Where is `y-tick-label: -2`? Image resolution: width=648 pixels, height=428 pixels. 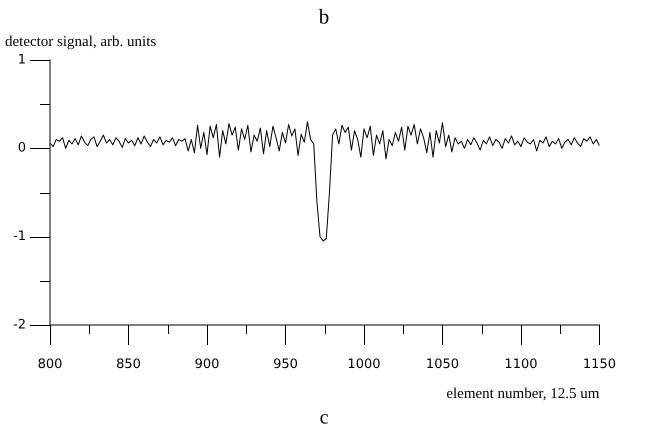 y-tick-label: -2 is located at coordinates (19, 324).